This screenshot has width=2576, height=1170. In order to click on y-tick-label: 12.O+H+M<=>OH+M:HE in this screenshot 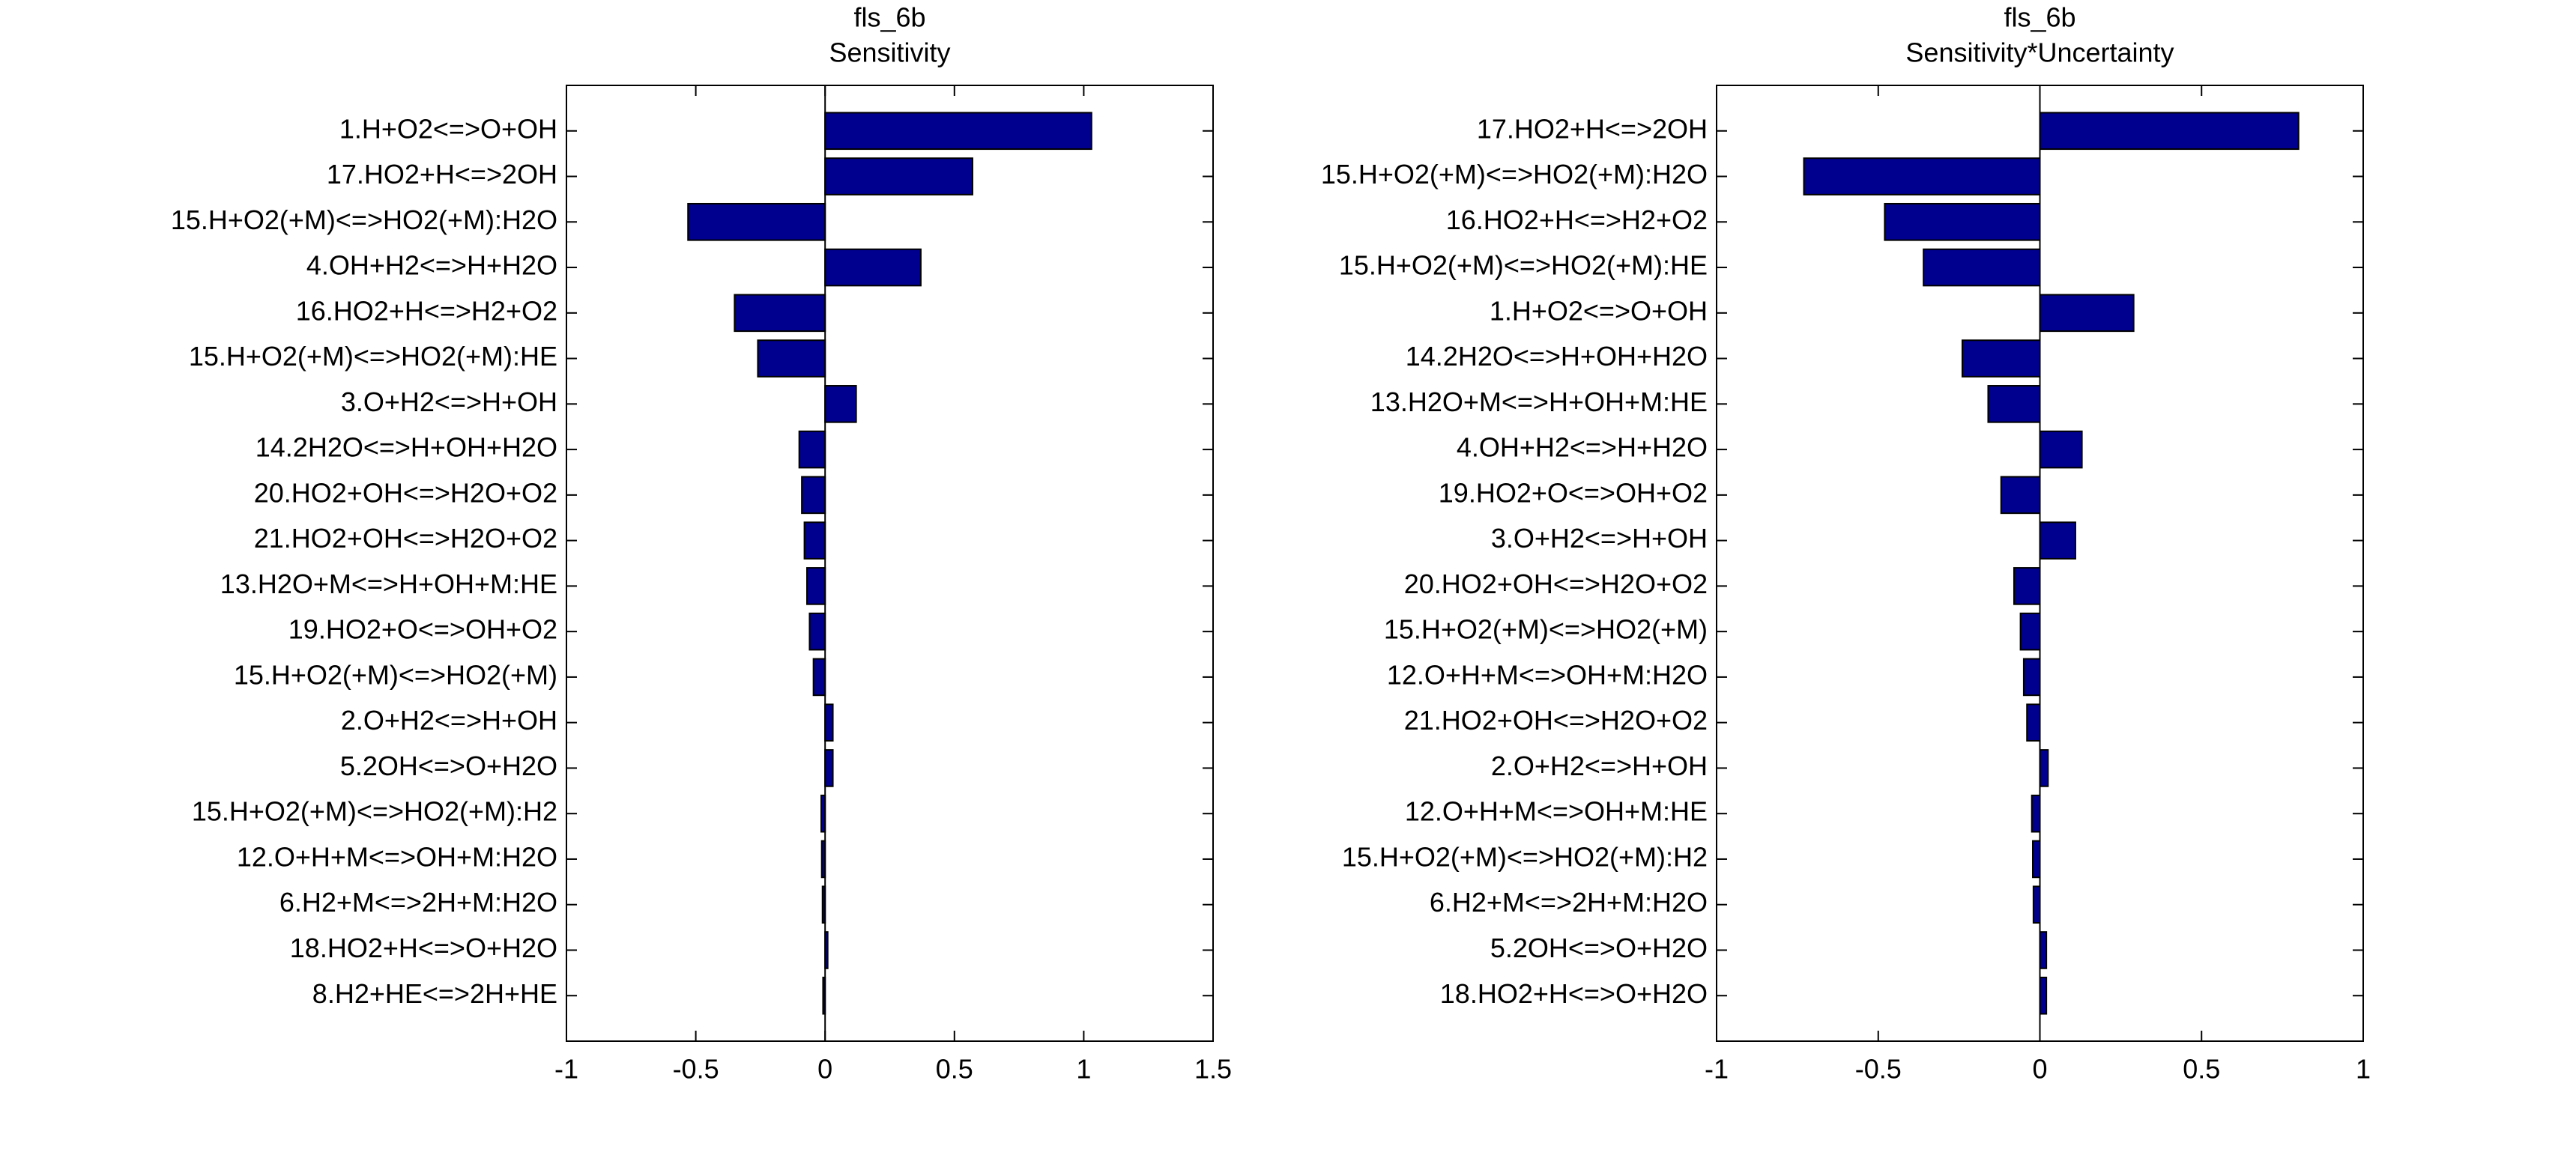, I will do `click(1556, 811)`.